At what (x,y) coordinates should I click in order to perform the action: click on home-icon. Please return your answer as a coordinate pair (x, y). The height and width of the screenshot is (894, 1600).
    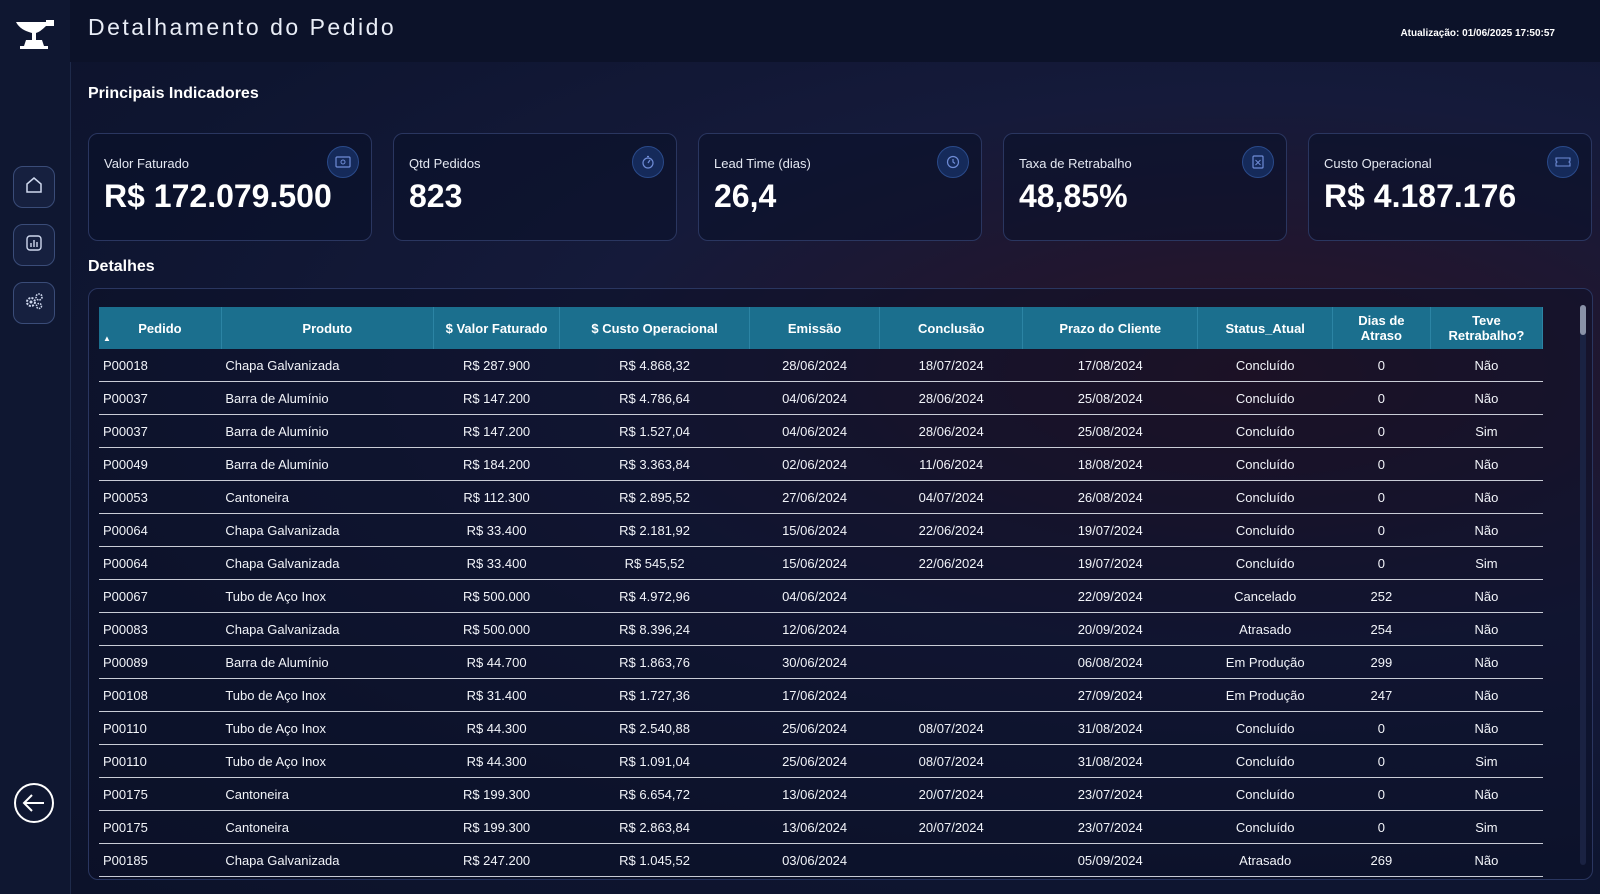
    Looking at the image, I should click on (34, 187).